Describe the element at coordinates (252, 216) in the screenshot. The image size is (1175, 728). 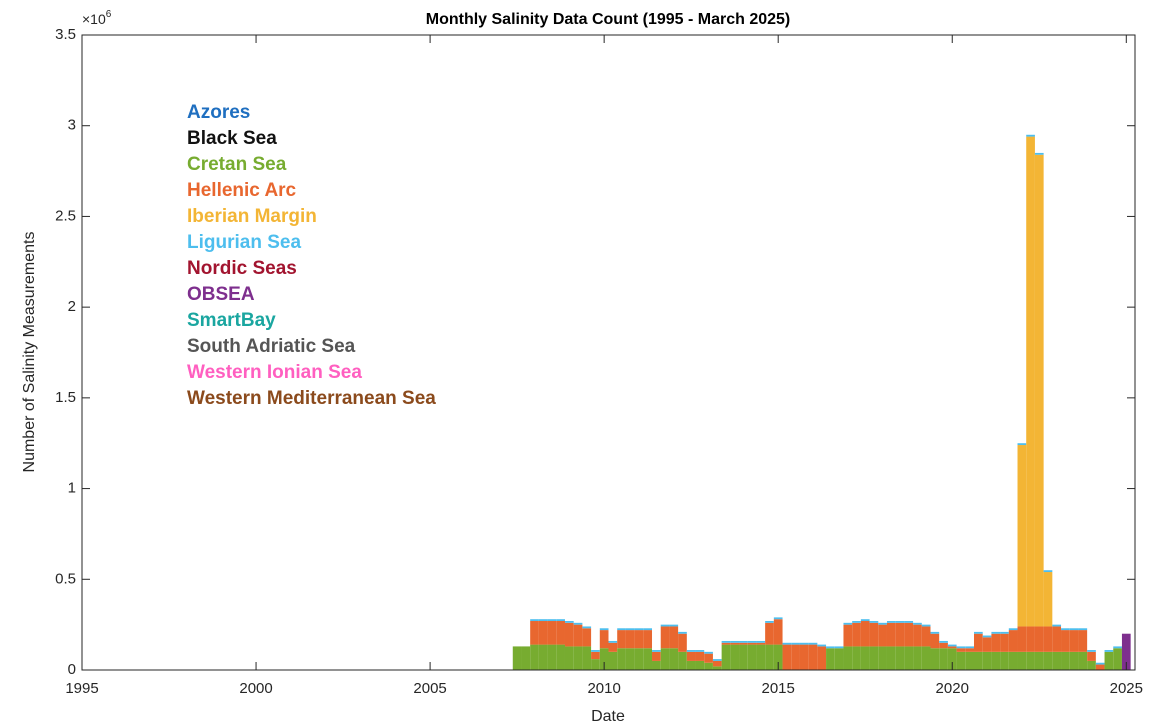
I see `legend-entry: Iberian Margin` at that location.